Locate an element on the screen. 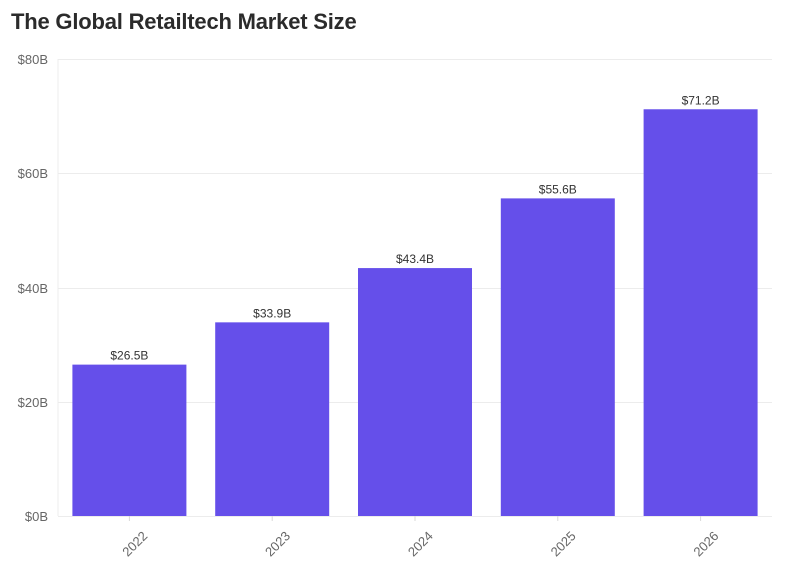  x-tick-label: 2023 is located at coordinates (277, 543).